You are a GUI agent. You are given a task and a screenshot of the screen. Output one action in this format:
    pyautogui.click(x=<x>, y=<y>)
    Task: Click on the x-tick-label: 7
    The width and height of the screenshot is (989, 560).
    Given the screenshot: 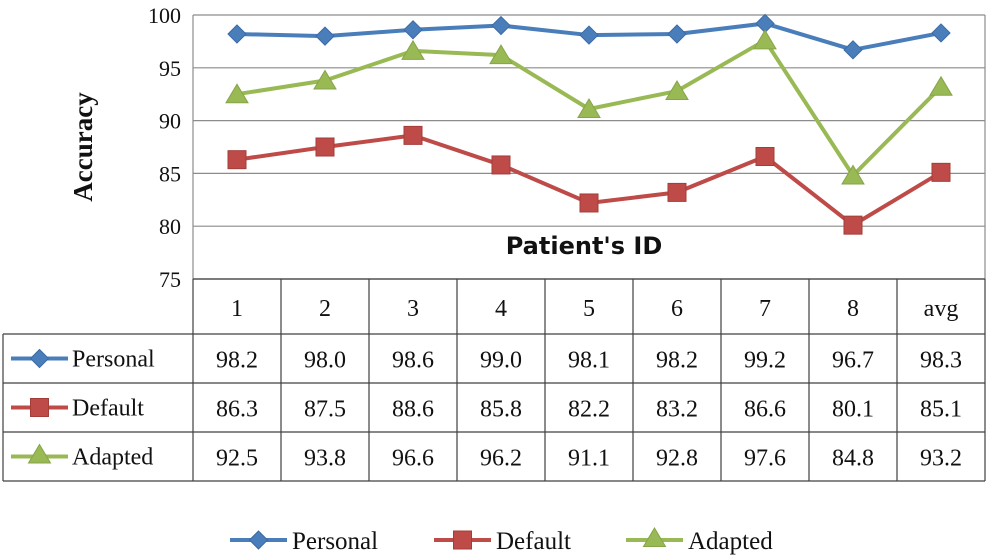 What is the action you would take?
    pyautogui.click(x=765, y=309)
    